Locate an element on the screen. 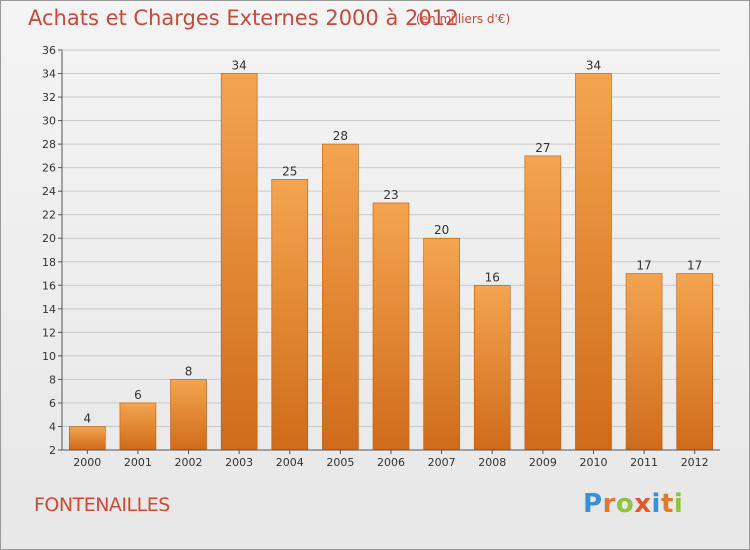  logo-letter: P is located at coordinates (593, 504).